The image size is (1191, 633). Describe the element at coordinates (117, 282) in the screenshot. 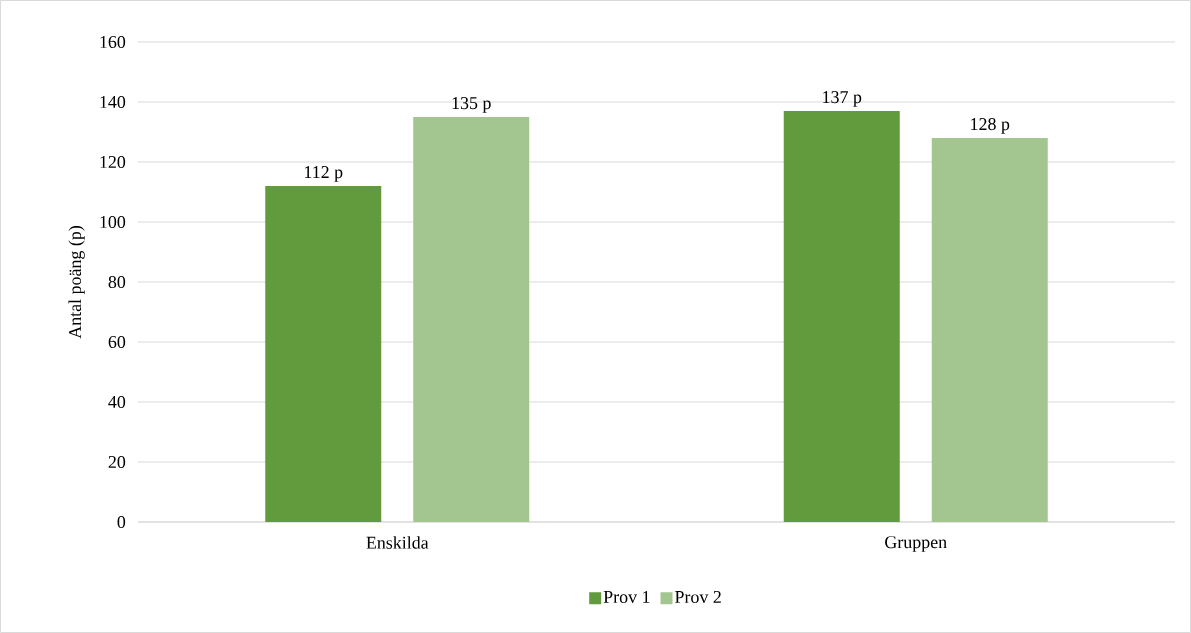

I see `y-tick-label: 80` at that location.